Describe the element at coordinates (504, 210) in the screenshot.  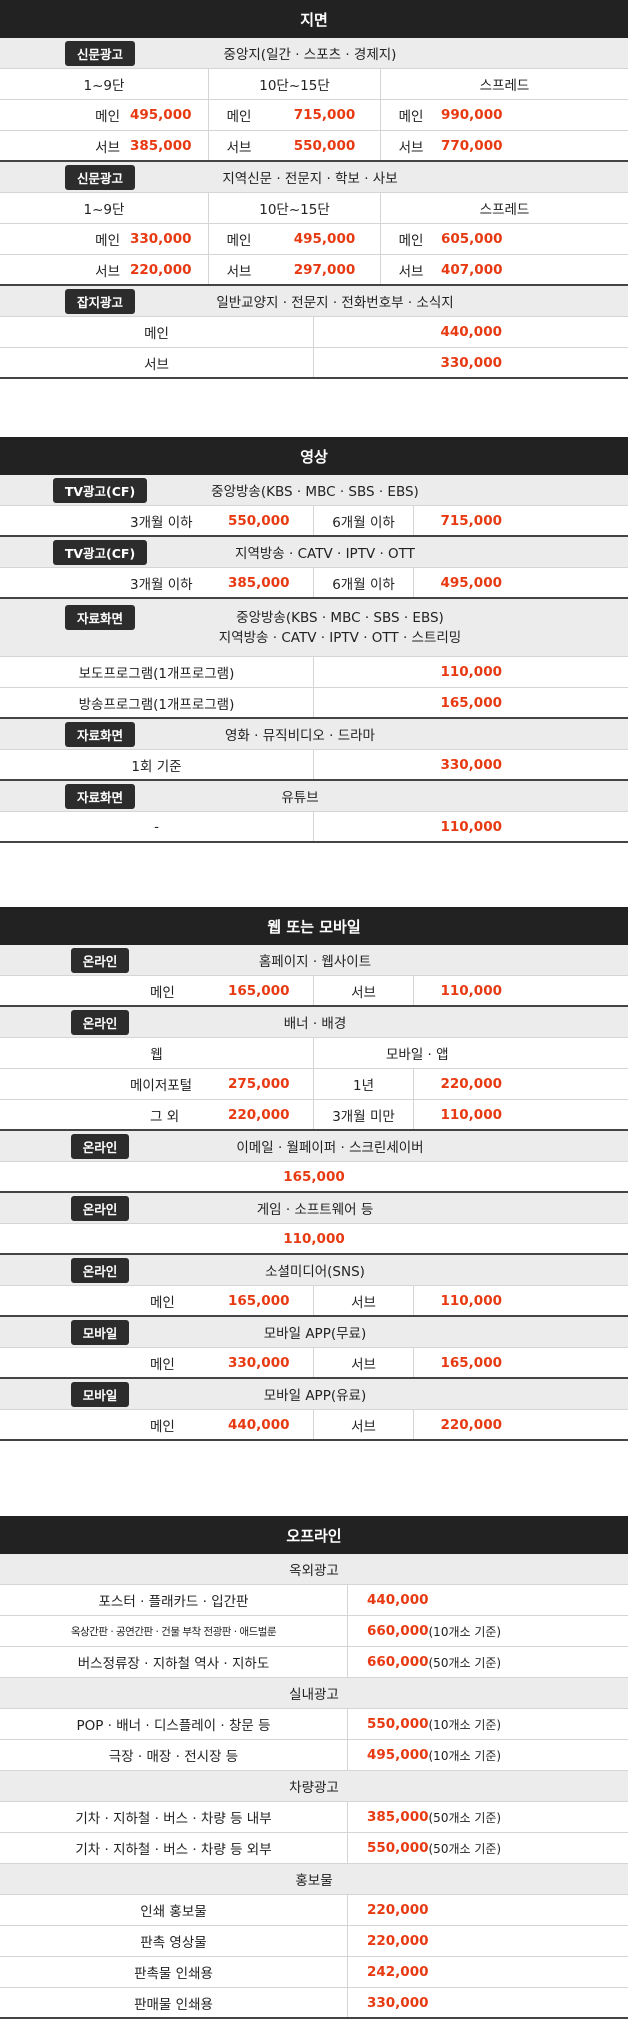
I see `col-header: 스프레드` at that location.